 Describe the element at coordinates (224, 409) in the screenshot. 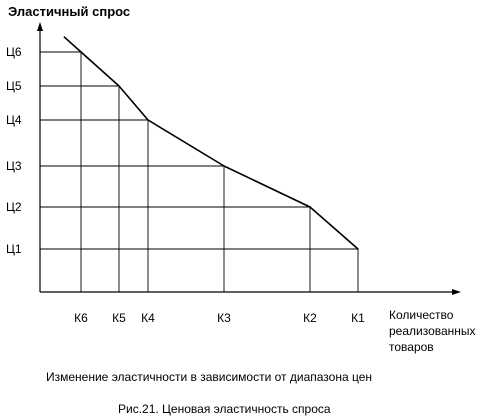

I see `figure-caption: Рис.21. Ценовая эластичность спроса` at that location.